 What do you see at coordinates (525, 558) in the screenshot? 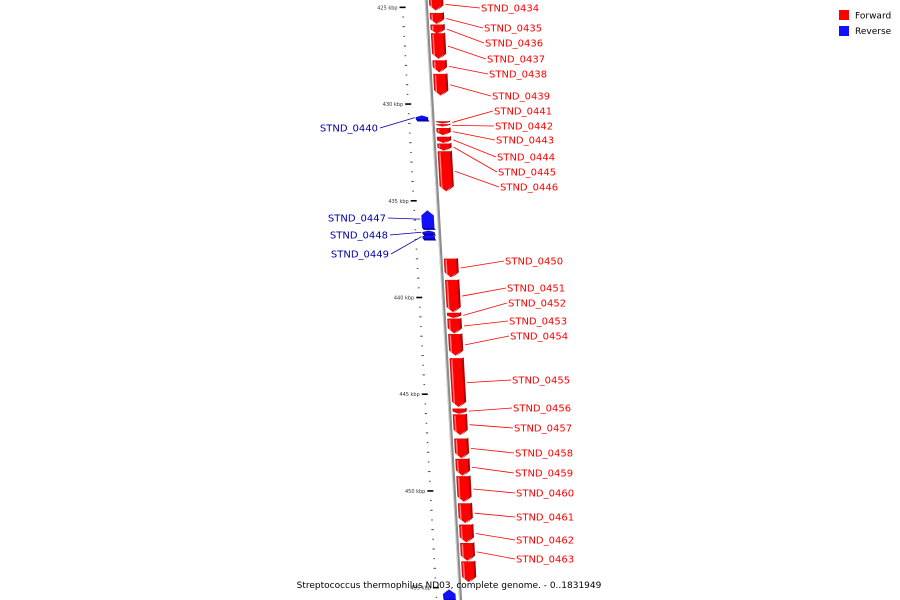
I see `gene-label-STND_0463: STND_0463` at bounding box center [525, 558].